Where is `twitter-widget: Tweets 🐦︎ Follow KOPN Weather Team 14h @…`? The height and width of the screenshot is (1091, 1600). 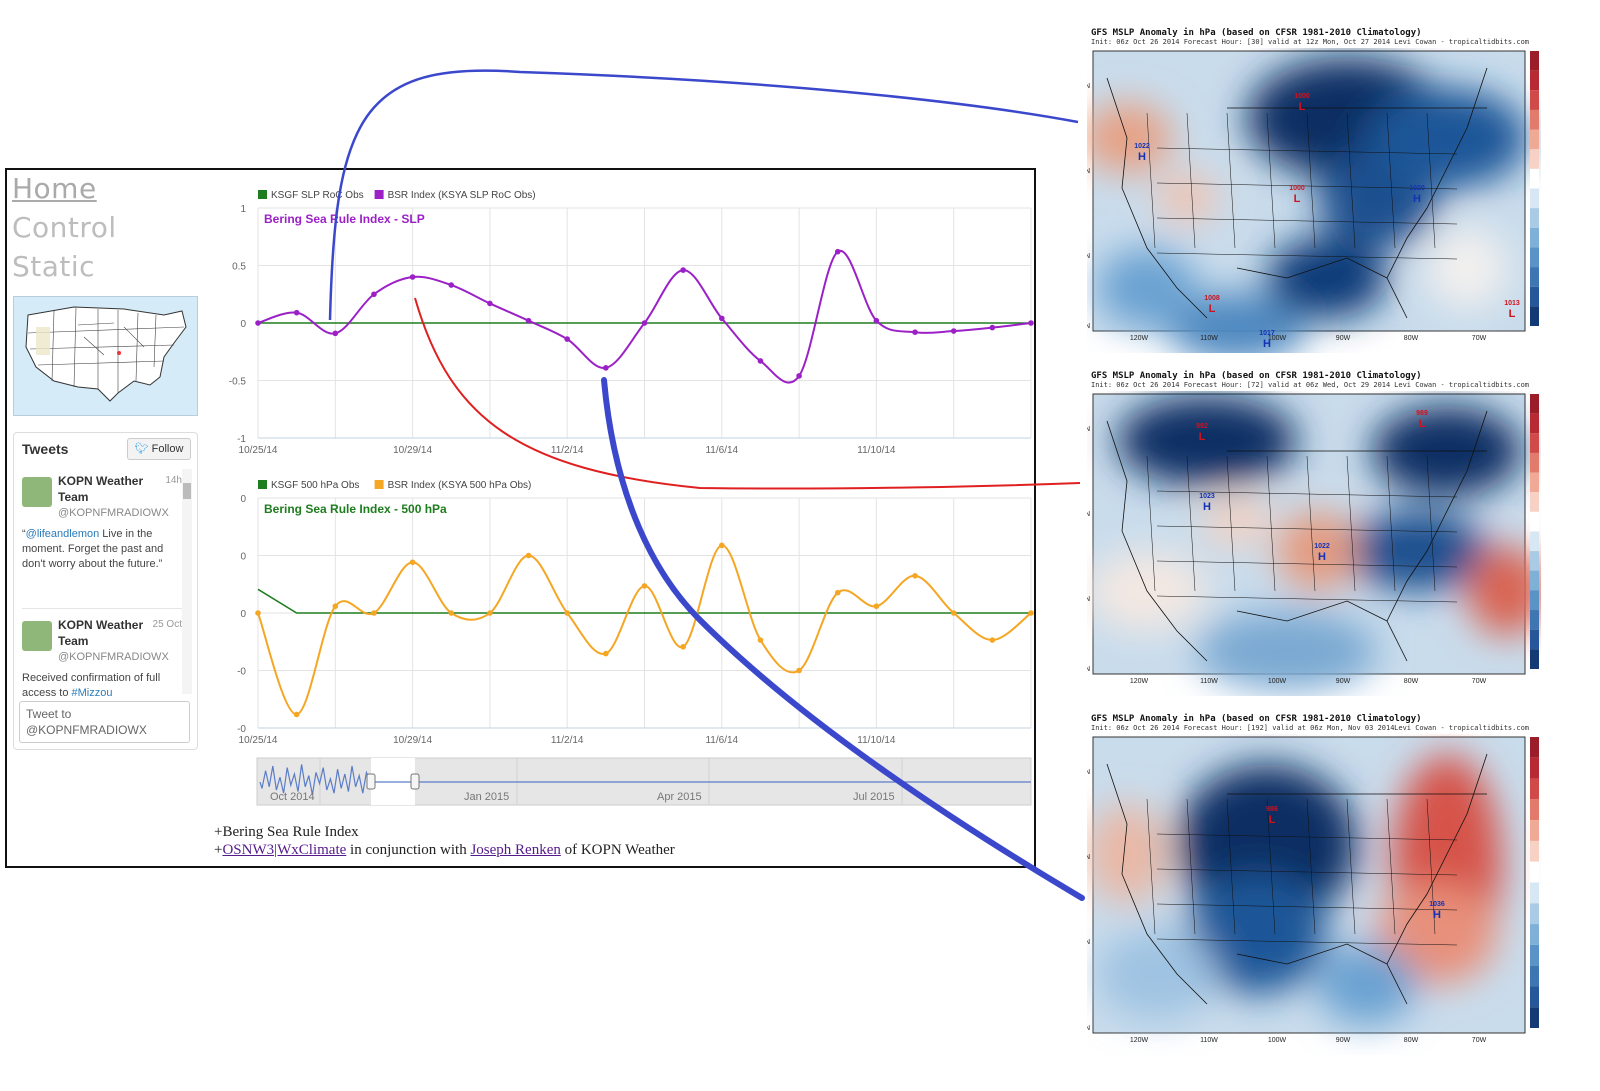 twitter-widget: Tweets 🐦︎ Follow KOPN Weather Team 14h @… is located at coordinates (105, 591).